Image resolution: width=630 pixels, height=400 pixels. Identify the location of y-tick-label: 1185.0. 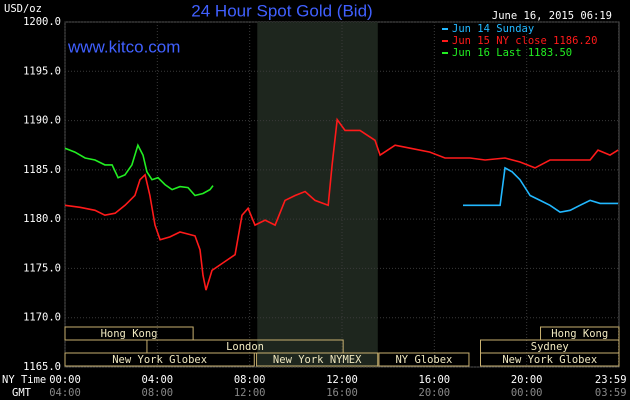
(42, 170).